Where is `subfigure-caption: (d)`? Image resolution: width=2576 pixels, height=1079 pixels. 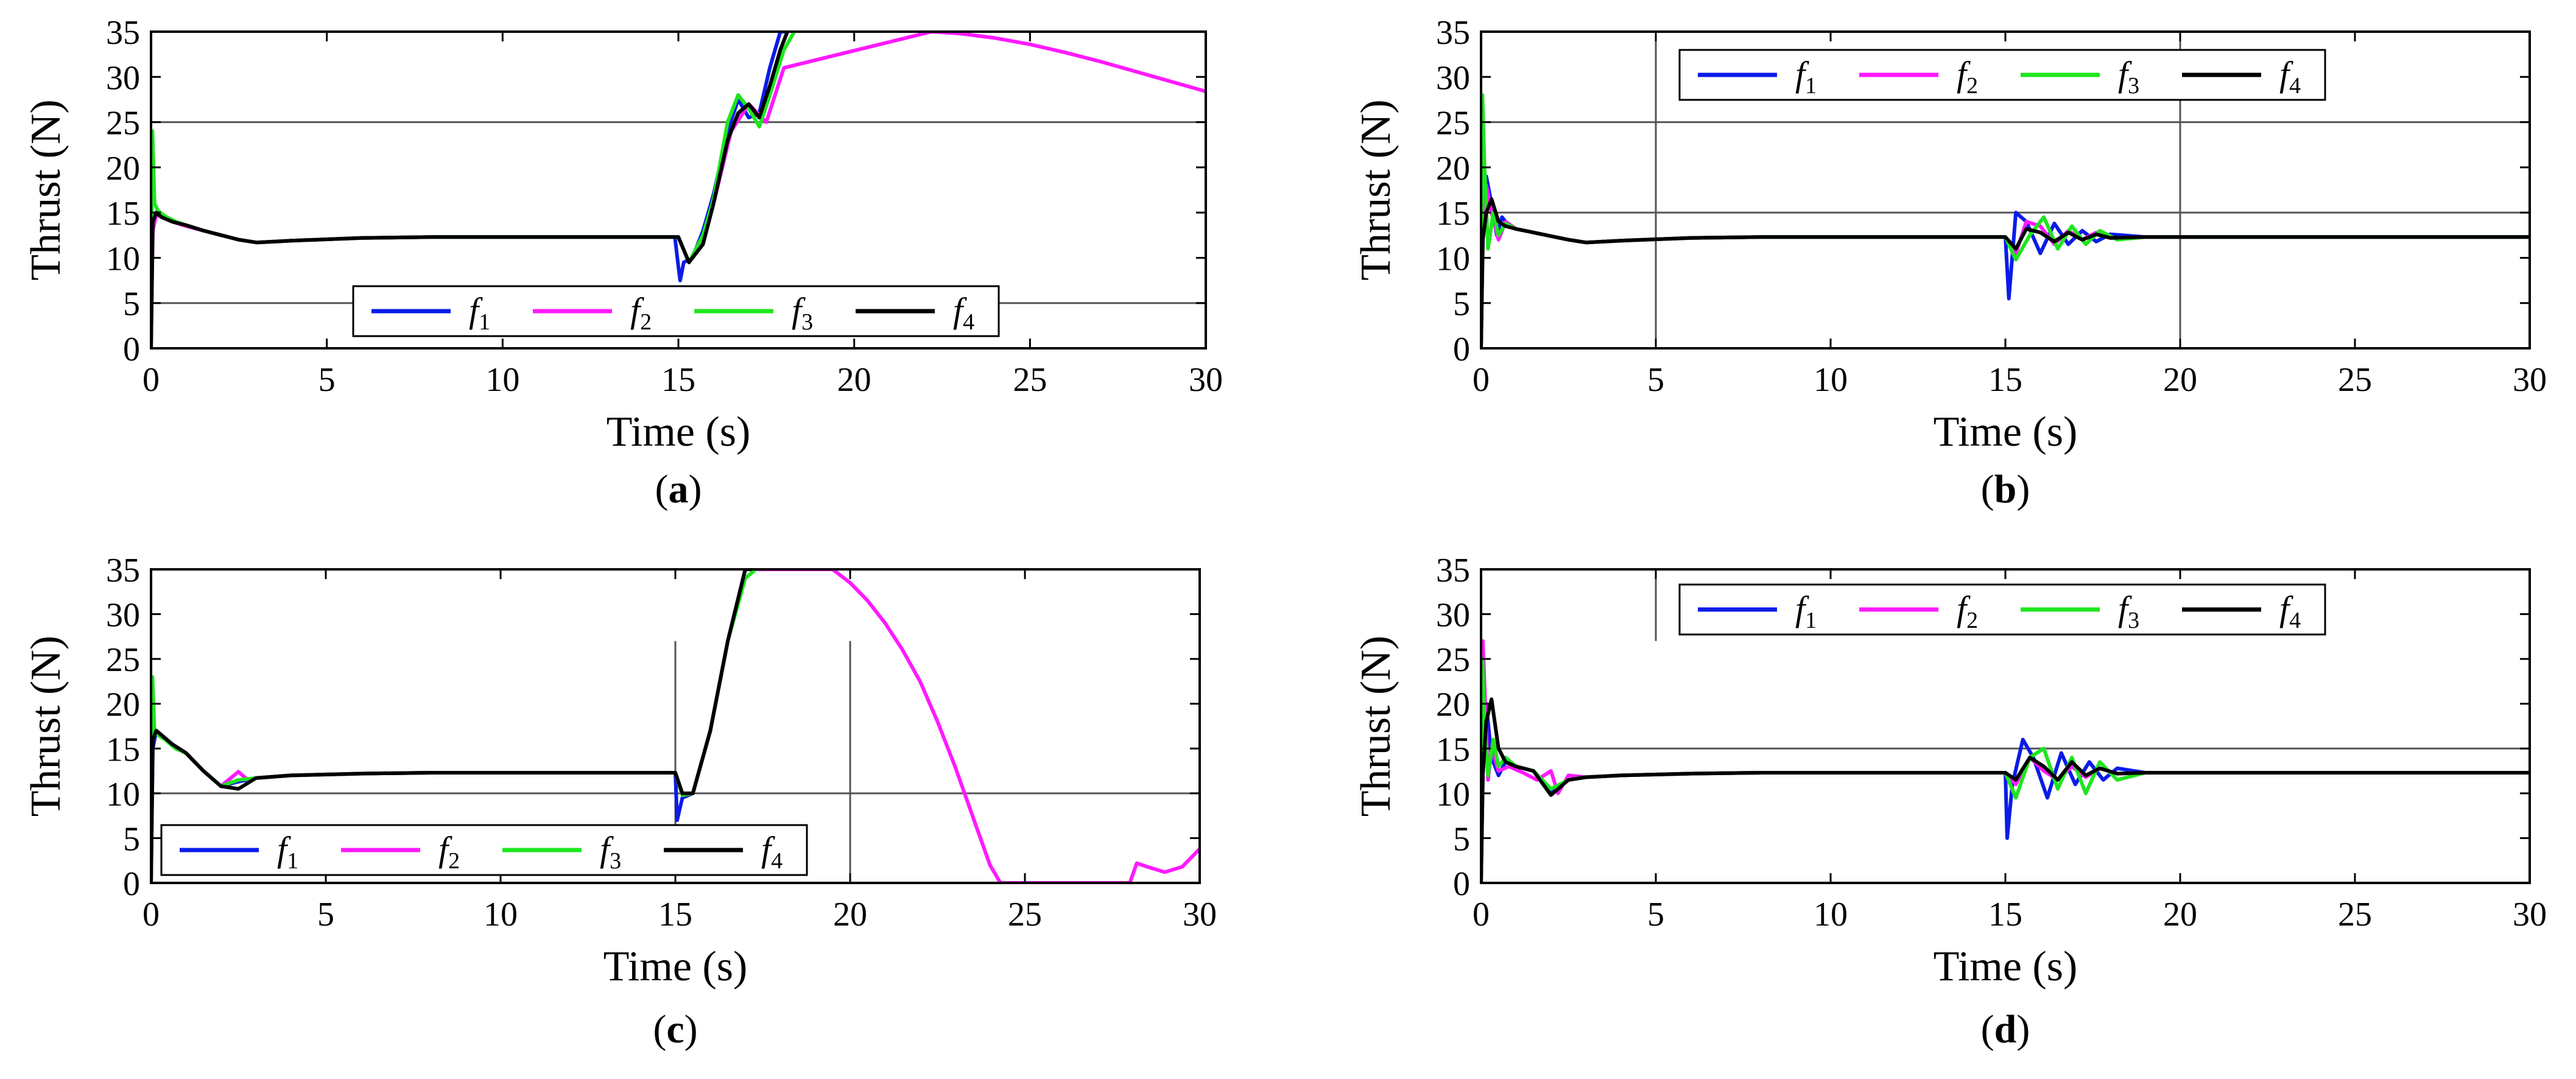 subfigure-caption: (d) is located at coordinates (2005, 1029).